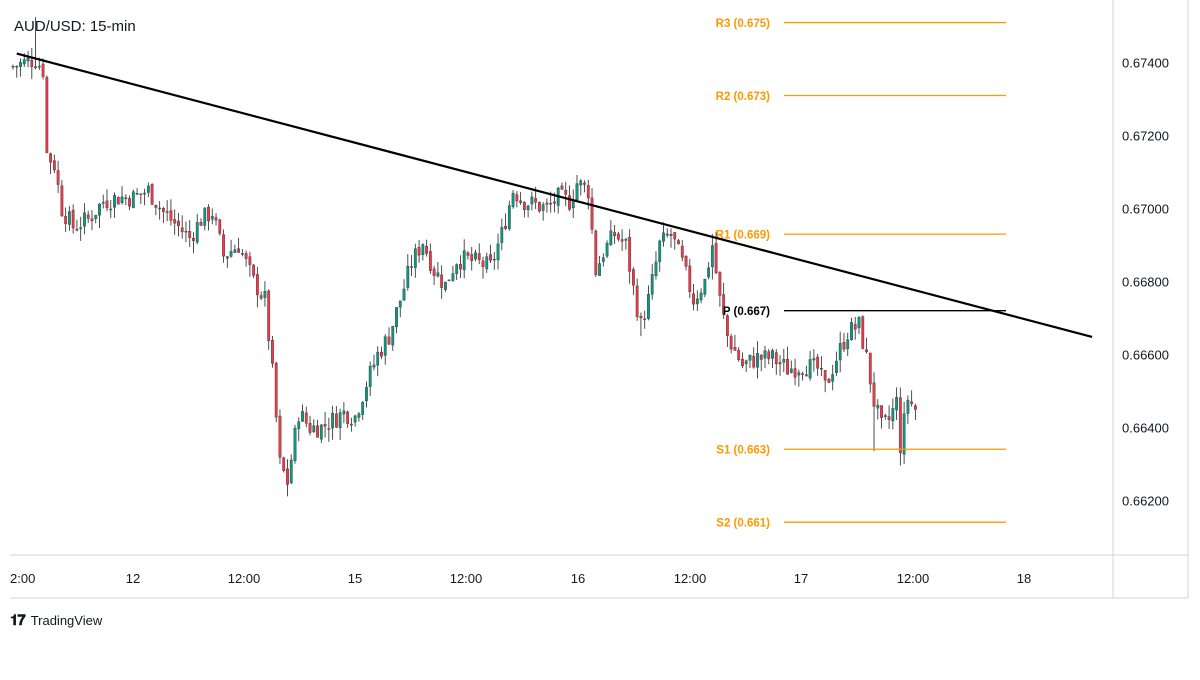 This screenshot has width=1200, height=680. I want to click on x-tick-label: 17, so click(801, 578).